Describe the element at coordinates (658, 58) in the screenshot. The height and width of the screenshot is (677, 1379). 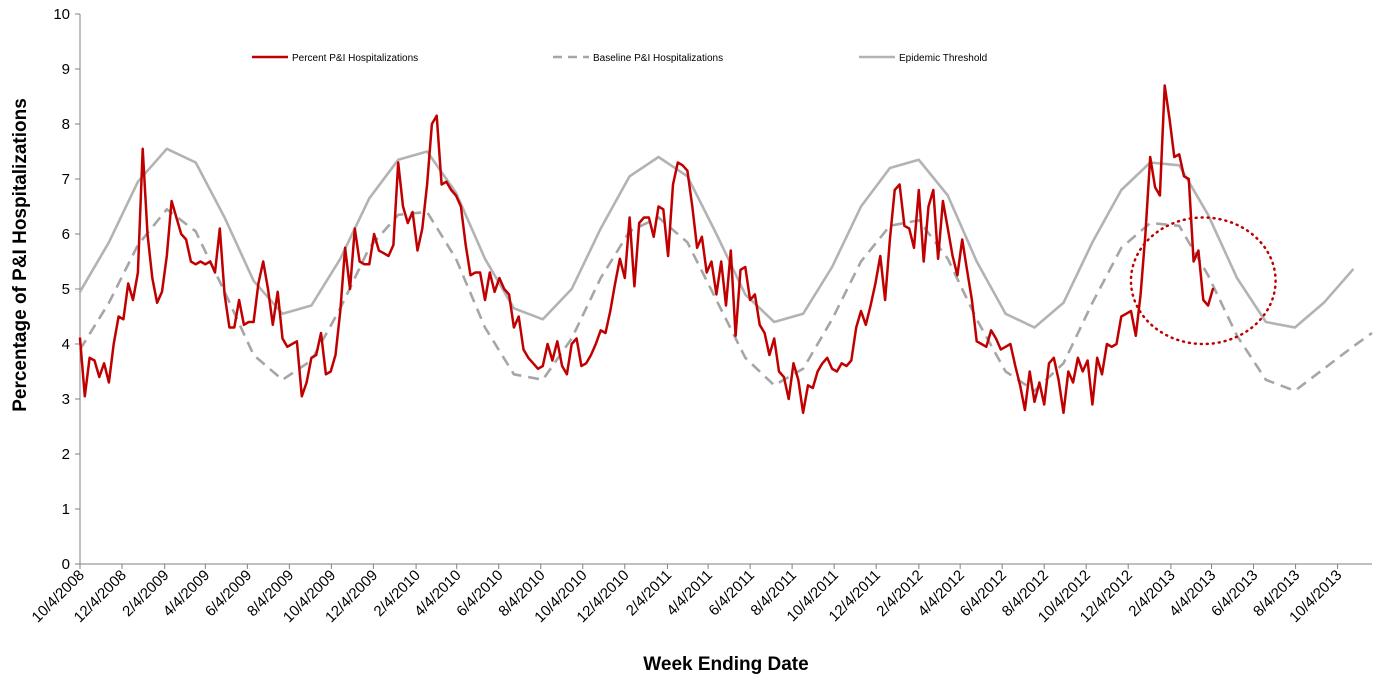
I see `legend-label: Baseline P&I Hospitalizations` at that location.